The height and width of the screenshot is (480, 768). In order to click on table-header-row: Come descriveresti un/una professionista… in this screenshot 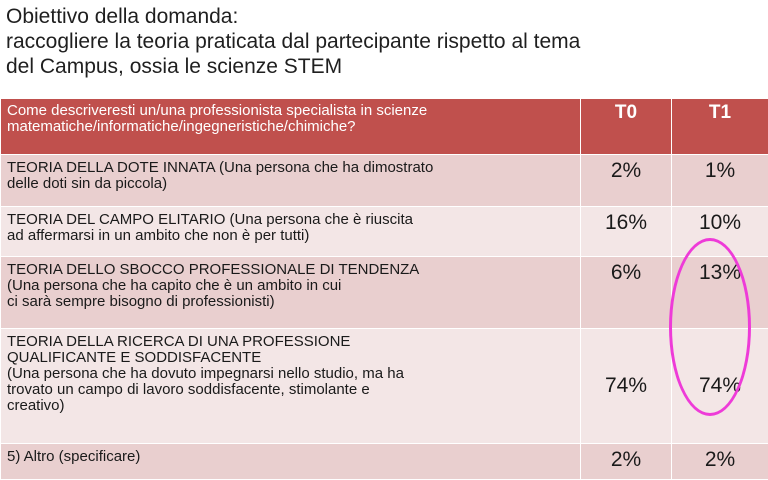, I will do `click(384, 127)`.